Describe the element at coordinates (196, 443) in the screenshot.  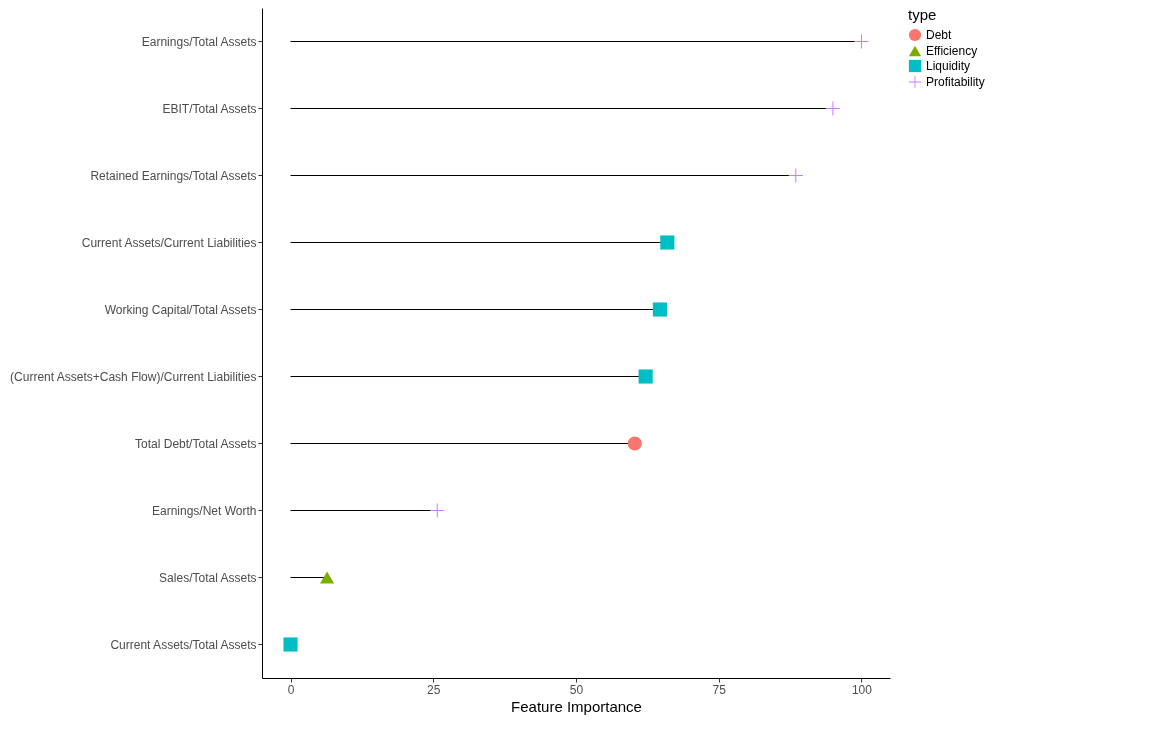
I see `y-tick-label: Total Debt/Total Assets` at that location.